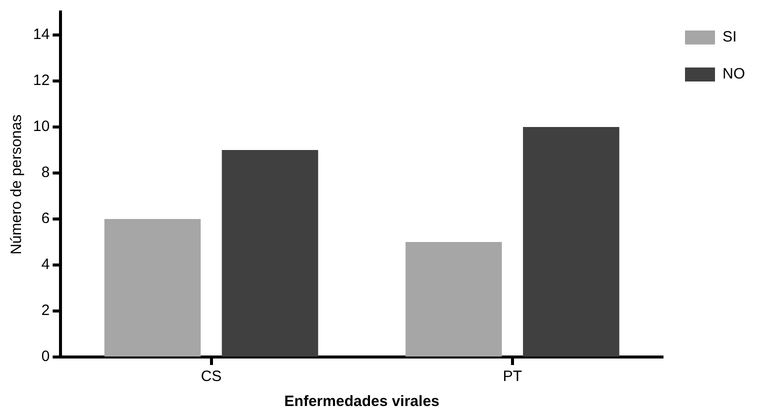 Image resolution: width=765 pixels, height=419 pixels. What do you see at coordinates (211, 377) in the screenshot?
I see `x-tick-label: CS` at bounding box center [211, 377].